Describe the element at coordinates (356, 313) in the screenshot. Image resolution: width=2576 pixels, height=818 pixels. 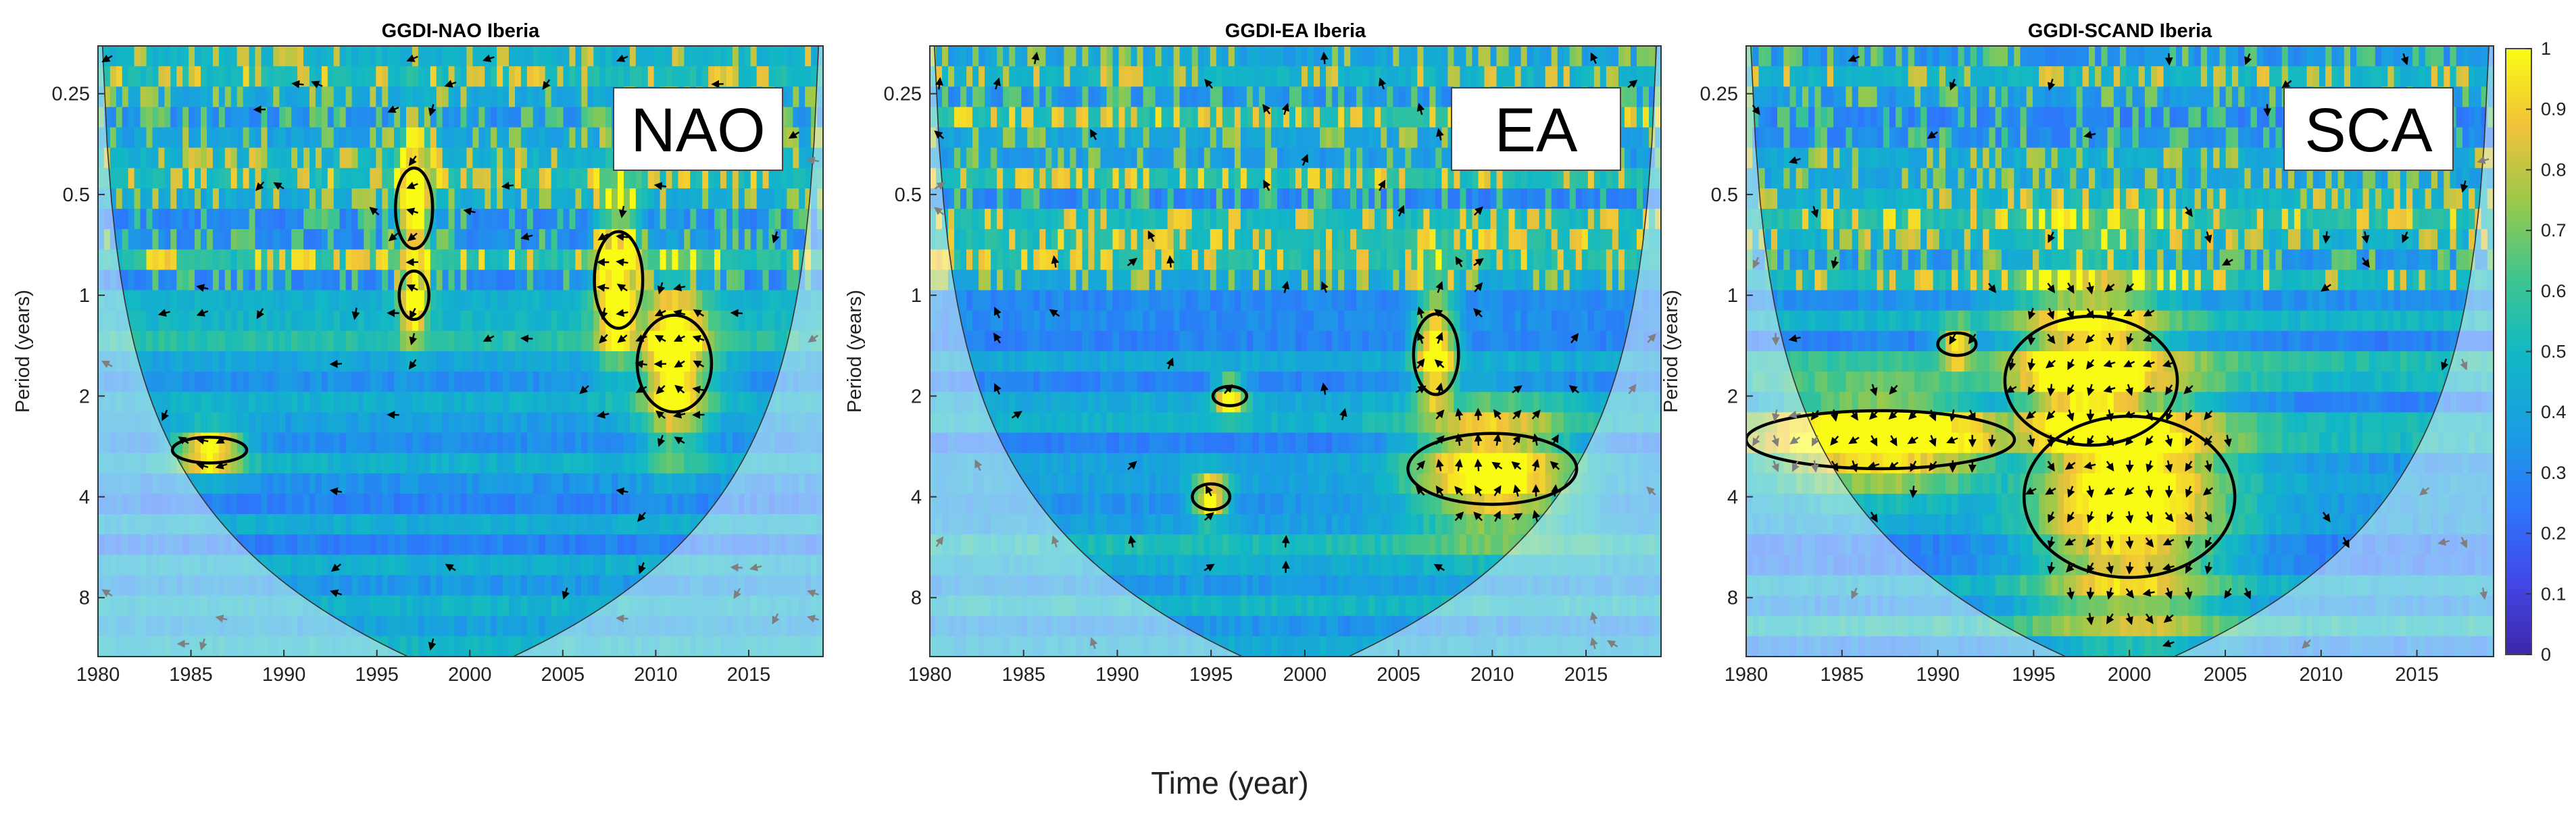
I see `phase-arrow` at that location.